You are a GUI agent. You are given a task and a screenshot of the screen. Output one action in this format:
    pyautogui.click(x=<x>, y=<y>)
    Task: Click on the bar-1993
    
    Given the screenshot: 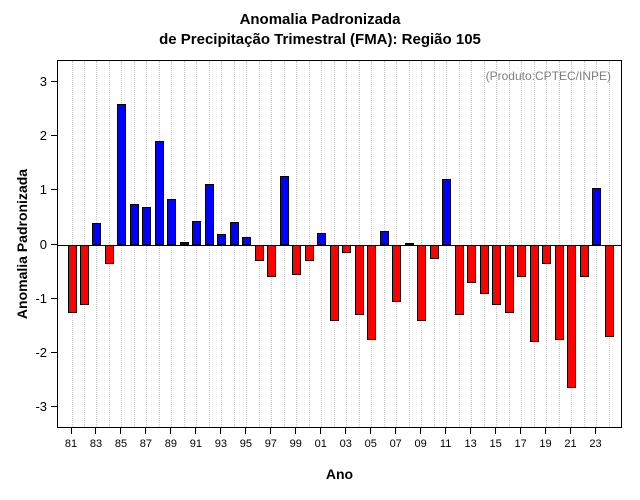 What is the action you would take?
    pyautogui.click(x=222, y=239)
    